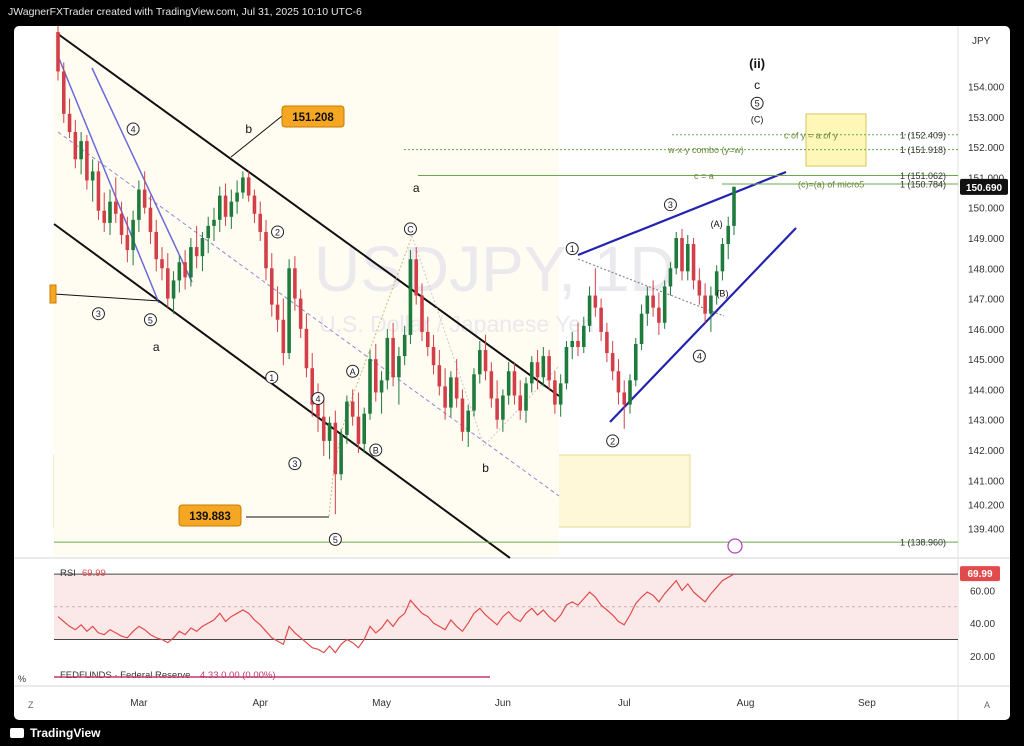 The height and width of the screenshot is (746, 1024). What do you see at coordinates (17, 733) in the screenshot?
I see `tradingview-logo-icon` at bounding box center [17, 733].